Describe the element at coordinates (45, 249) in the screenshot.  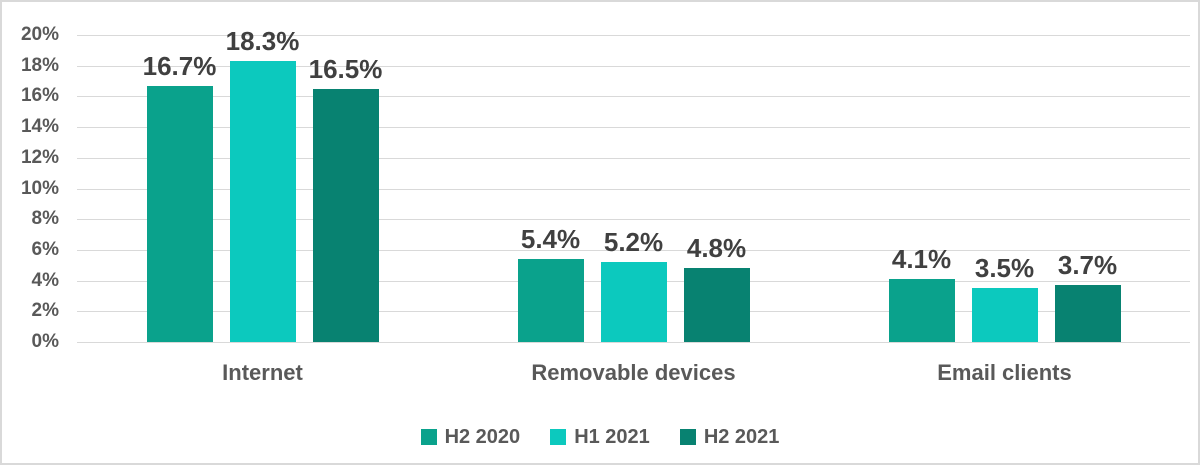
I see `y-axis-tick-label: 6%` at that location.